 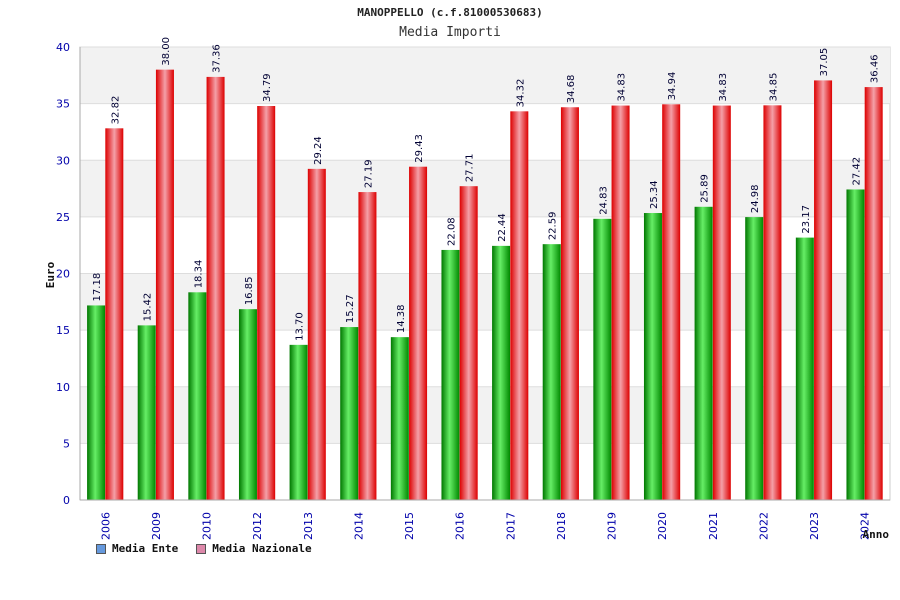 What do you see at coordinates (249, 291) in the screenshot?
I see `data-label: 16.85` at bounding box center [249, 291].